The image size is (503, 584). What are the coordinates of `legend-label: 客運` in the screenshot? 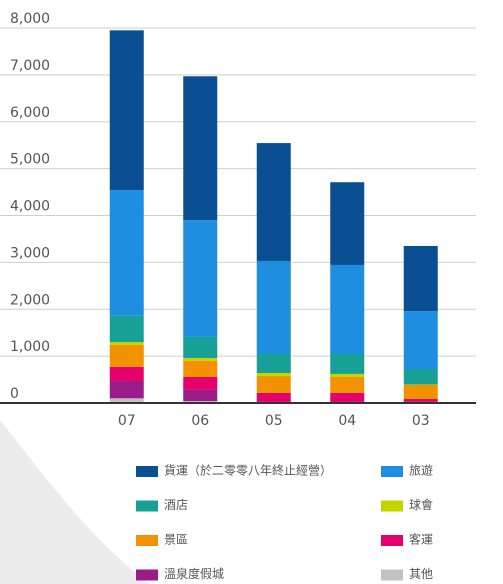 It's located at (421, 539).